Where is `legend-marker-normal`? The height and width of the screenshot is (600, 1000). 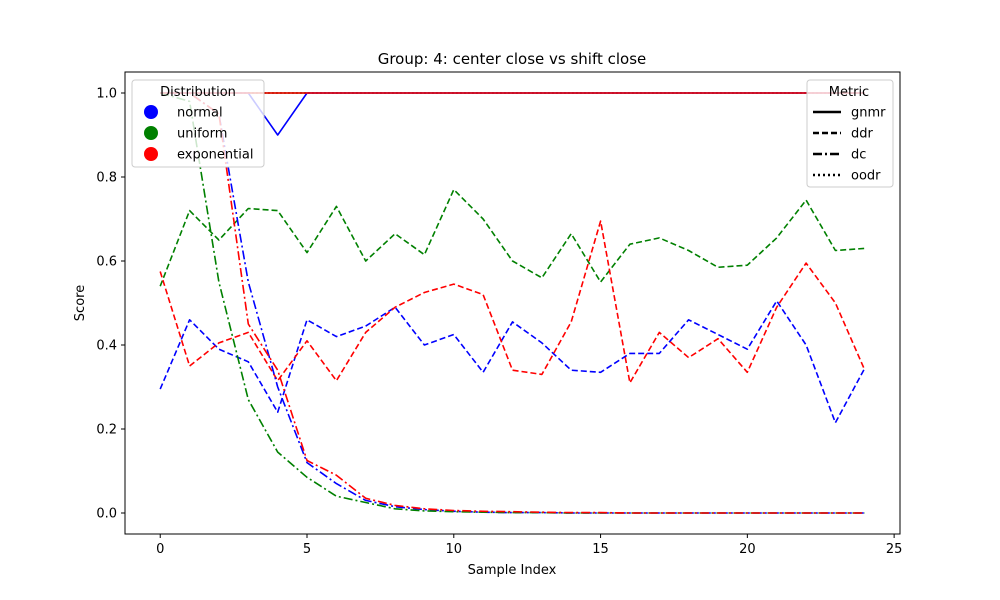 legend-marker-normal is located at coordinates (151, 112).